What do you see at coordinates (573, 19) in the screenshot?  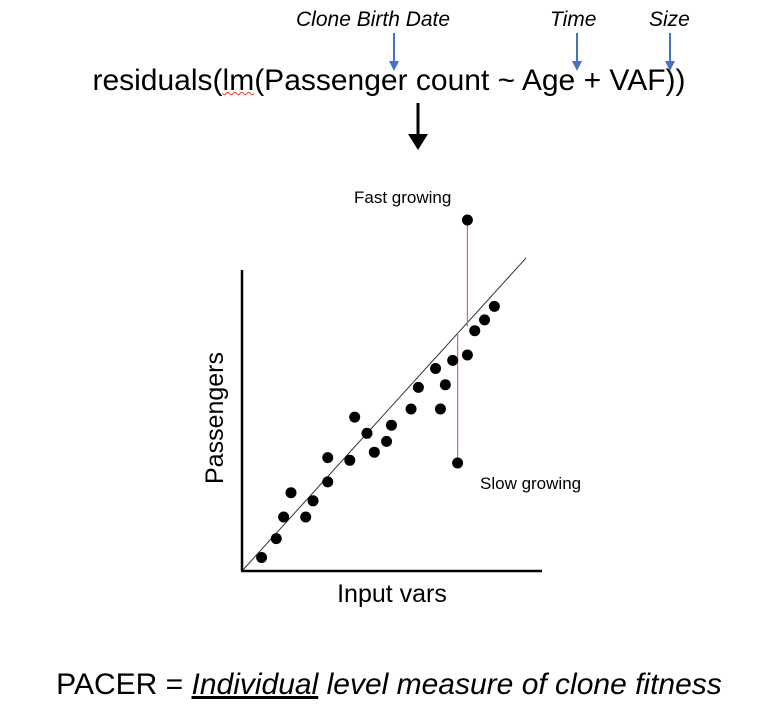 I see `time-label: Time` at bounding box center [573, 19].